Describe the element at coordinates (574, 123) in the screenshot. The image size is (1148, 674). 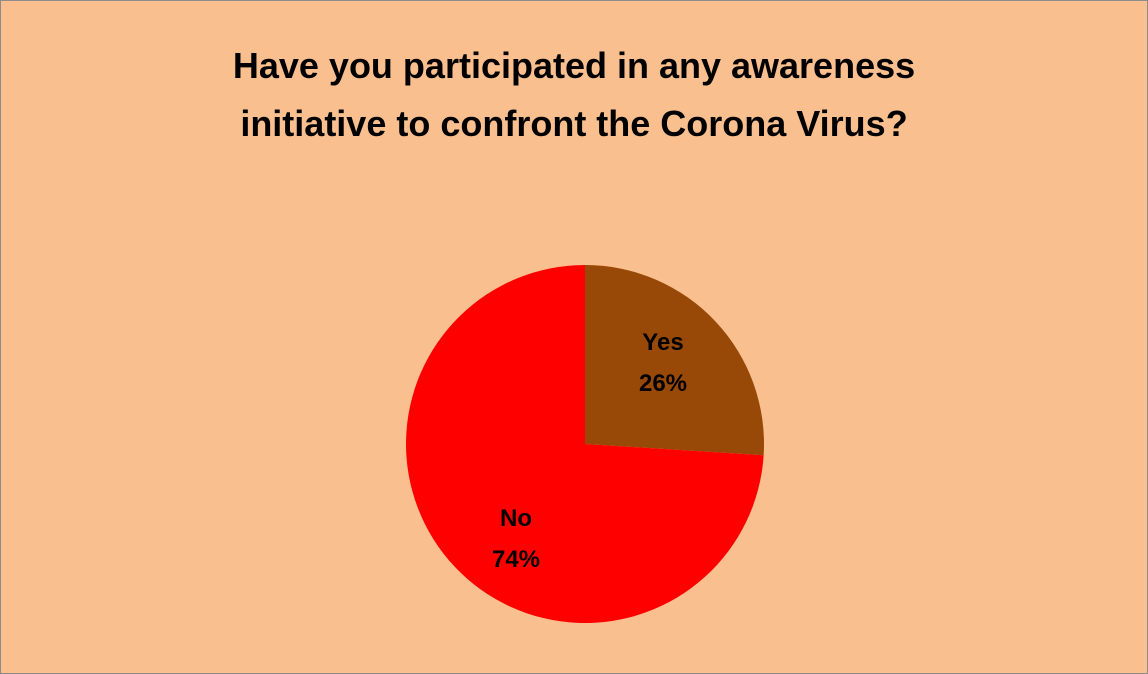
I see `chart-title-line-2: initiative to confront the Corona Virus?` at that location.